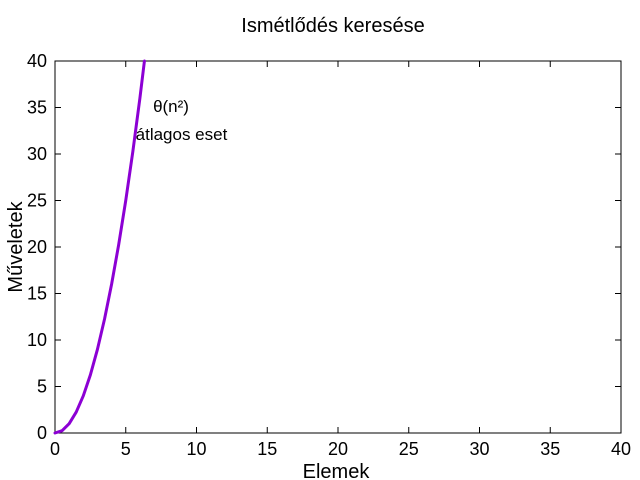  I want to click on y-tick-labels: 0 5 10 15 20 25 30 35 40, so click(37, 247).